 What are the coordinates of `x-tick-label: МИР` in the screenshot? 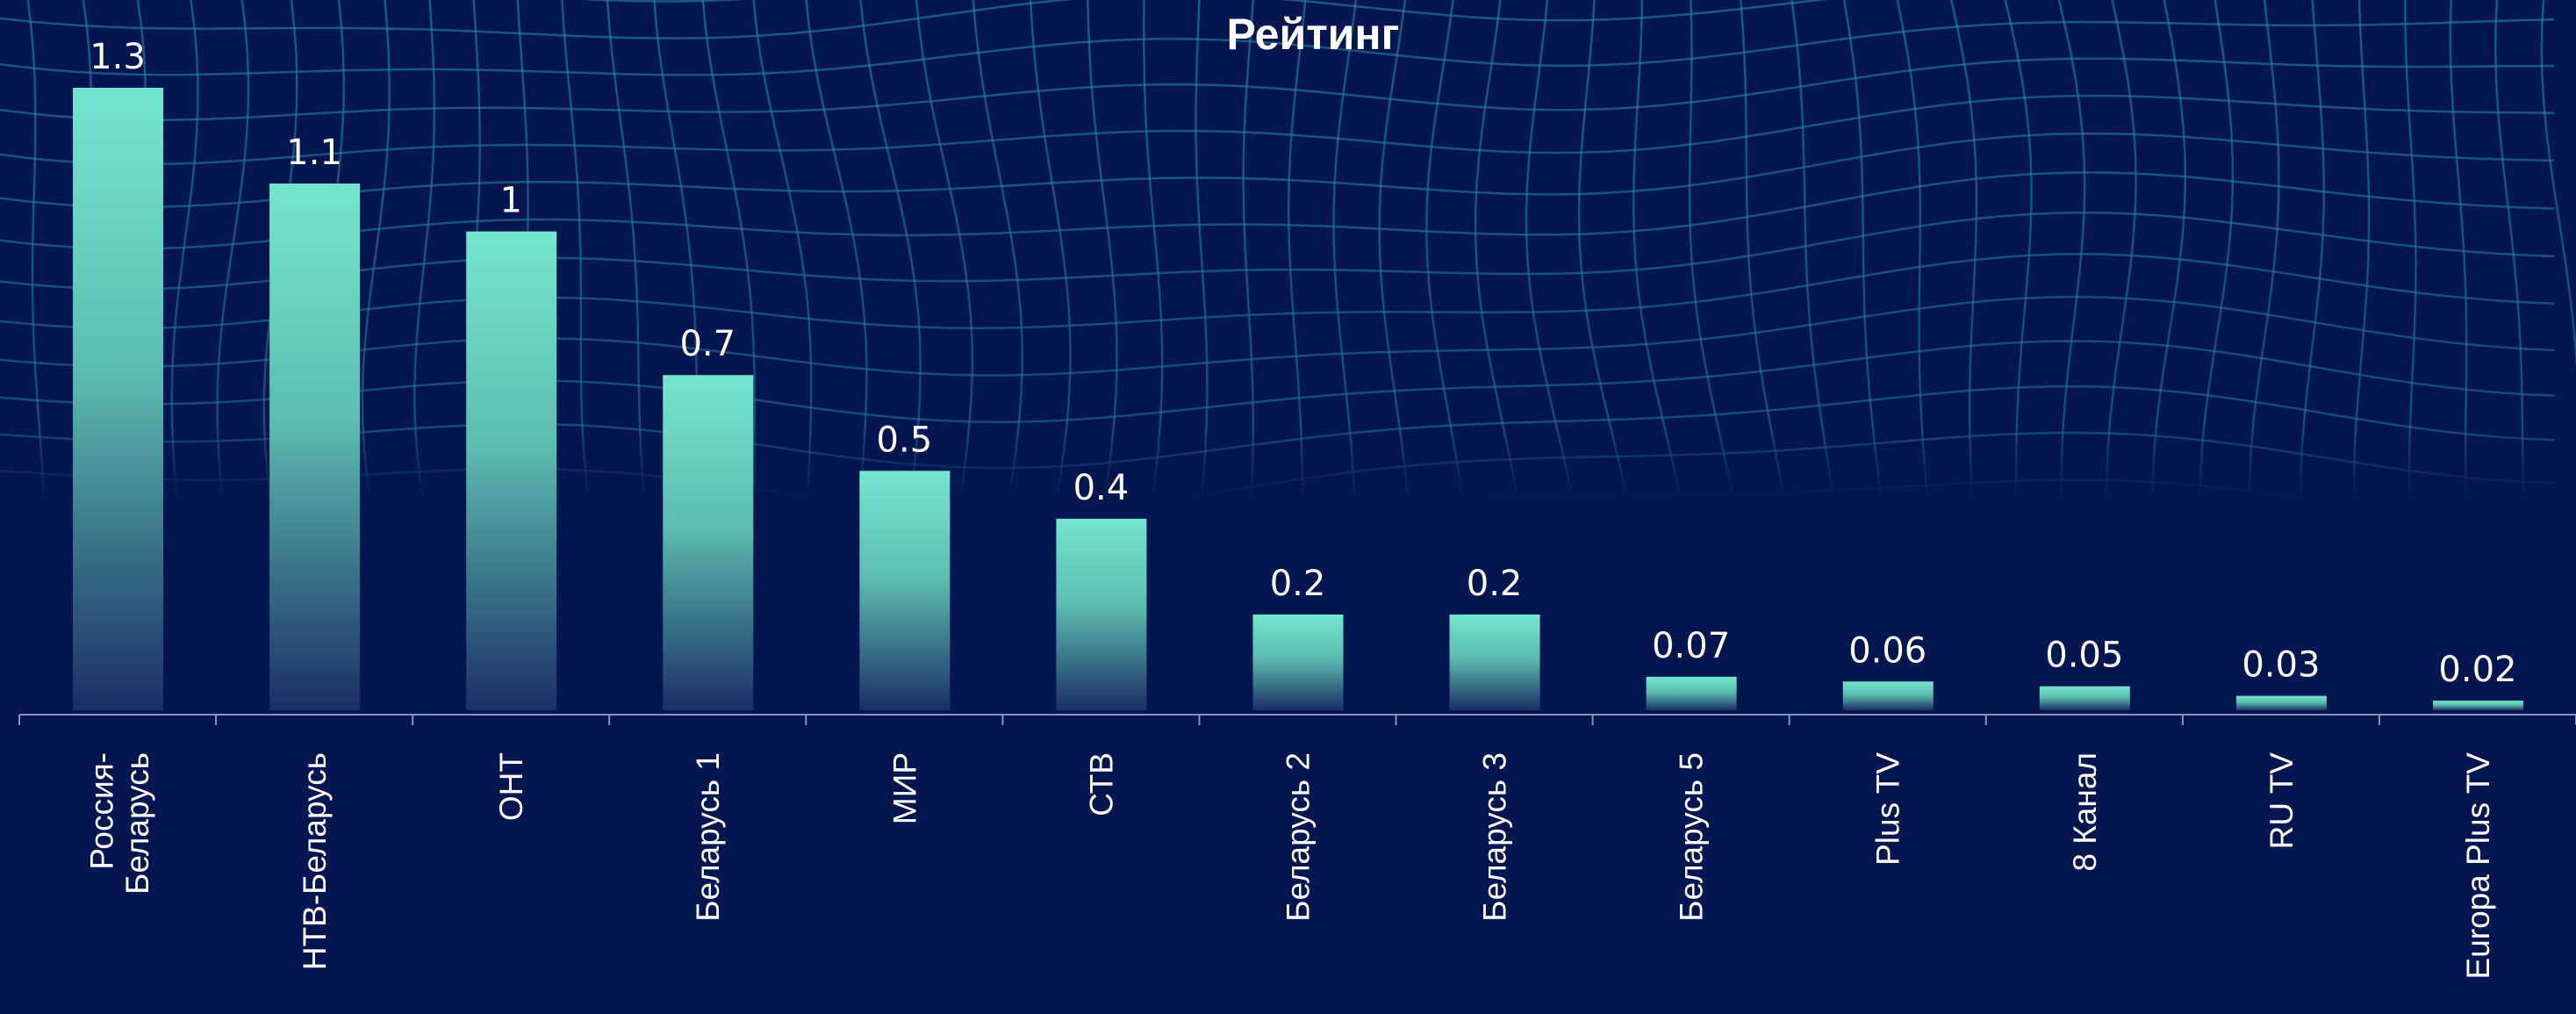 It's located at (904, 788).